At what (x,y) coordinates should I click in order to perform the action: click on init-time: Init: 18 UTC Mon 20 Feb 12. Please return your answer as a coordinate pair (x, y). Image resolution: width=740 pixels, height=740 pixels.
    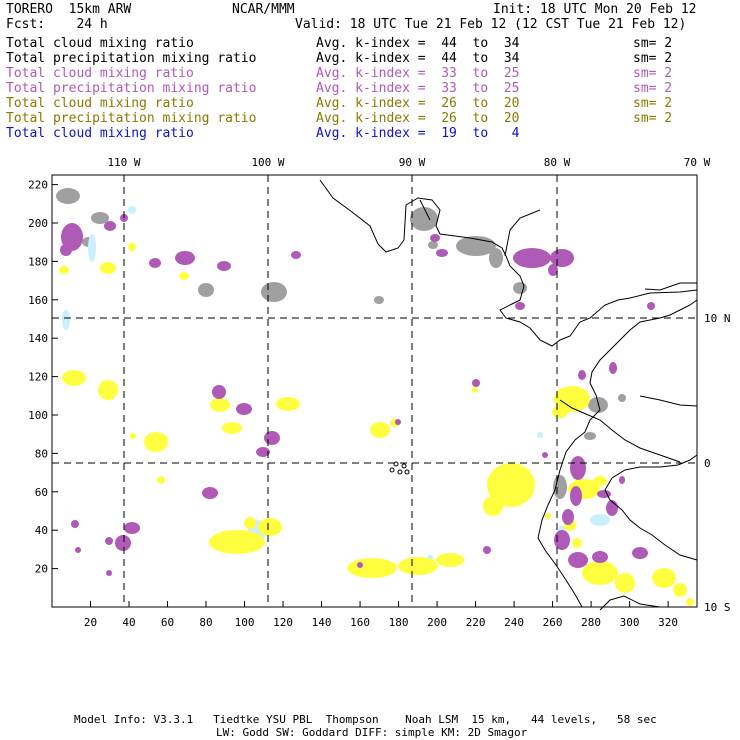
    Looking at the image, I should click on (595, 9).